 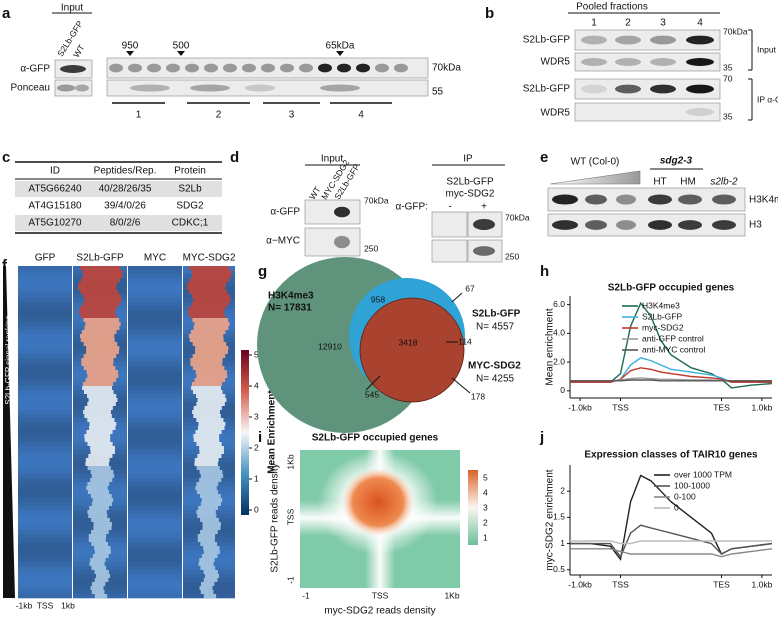 What do you see at coordinates (470, 182) in the screenshot?
I see `label: S2Lb-GFP` at bounding box center [470, 182].